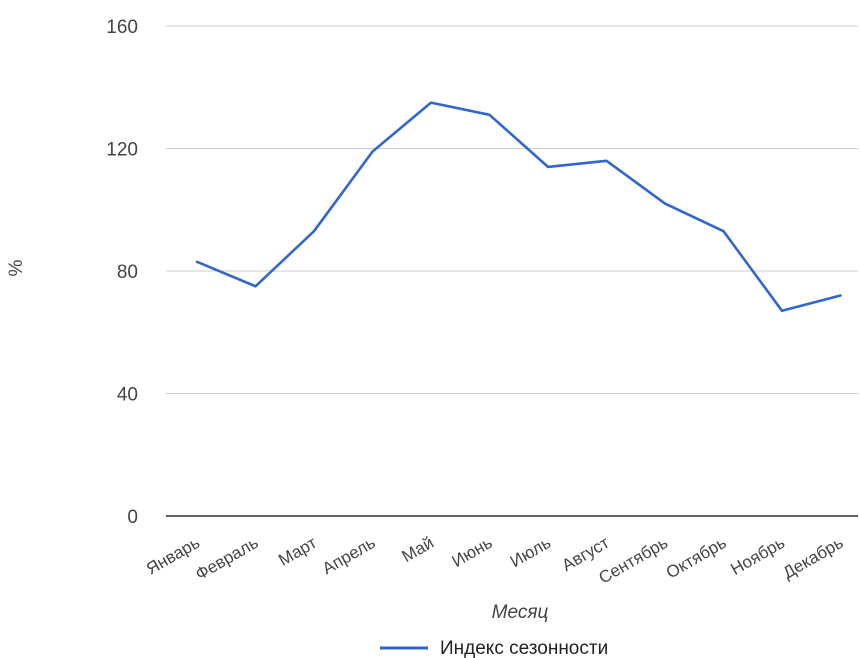 The width and height of the screenshot is (860, 658). I want to click on legend: Индекс сезонности, so click(494, 648).